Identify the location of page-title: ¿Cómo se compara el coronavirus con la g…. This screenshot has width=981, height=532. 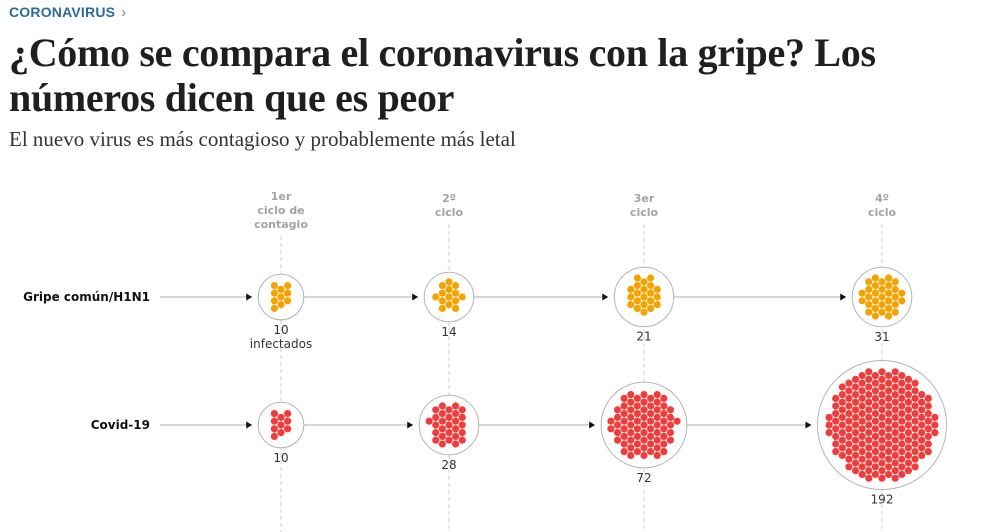
(442, 75).